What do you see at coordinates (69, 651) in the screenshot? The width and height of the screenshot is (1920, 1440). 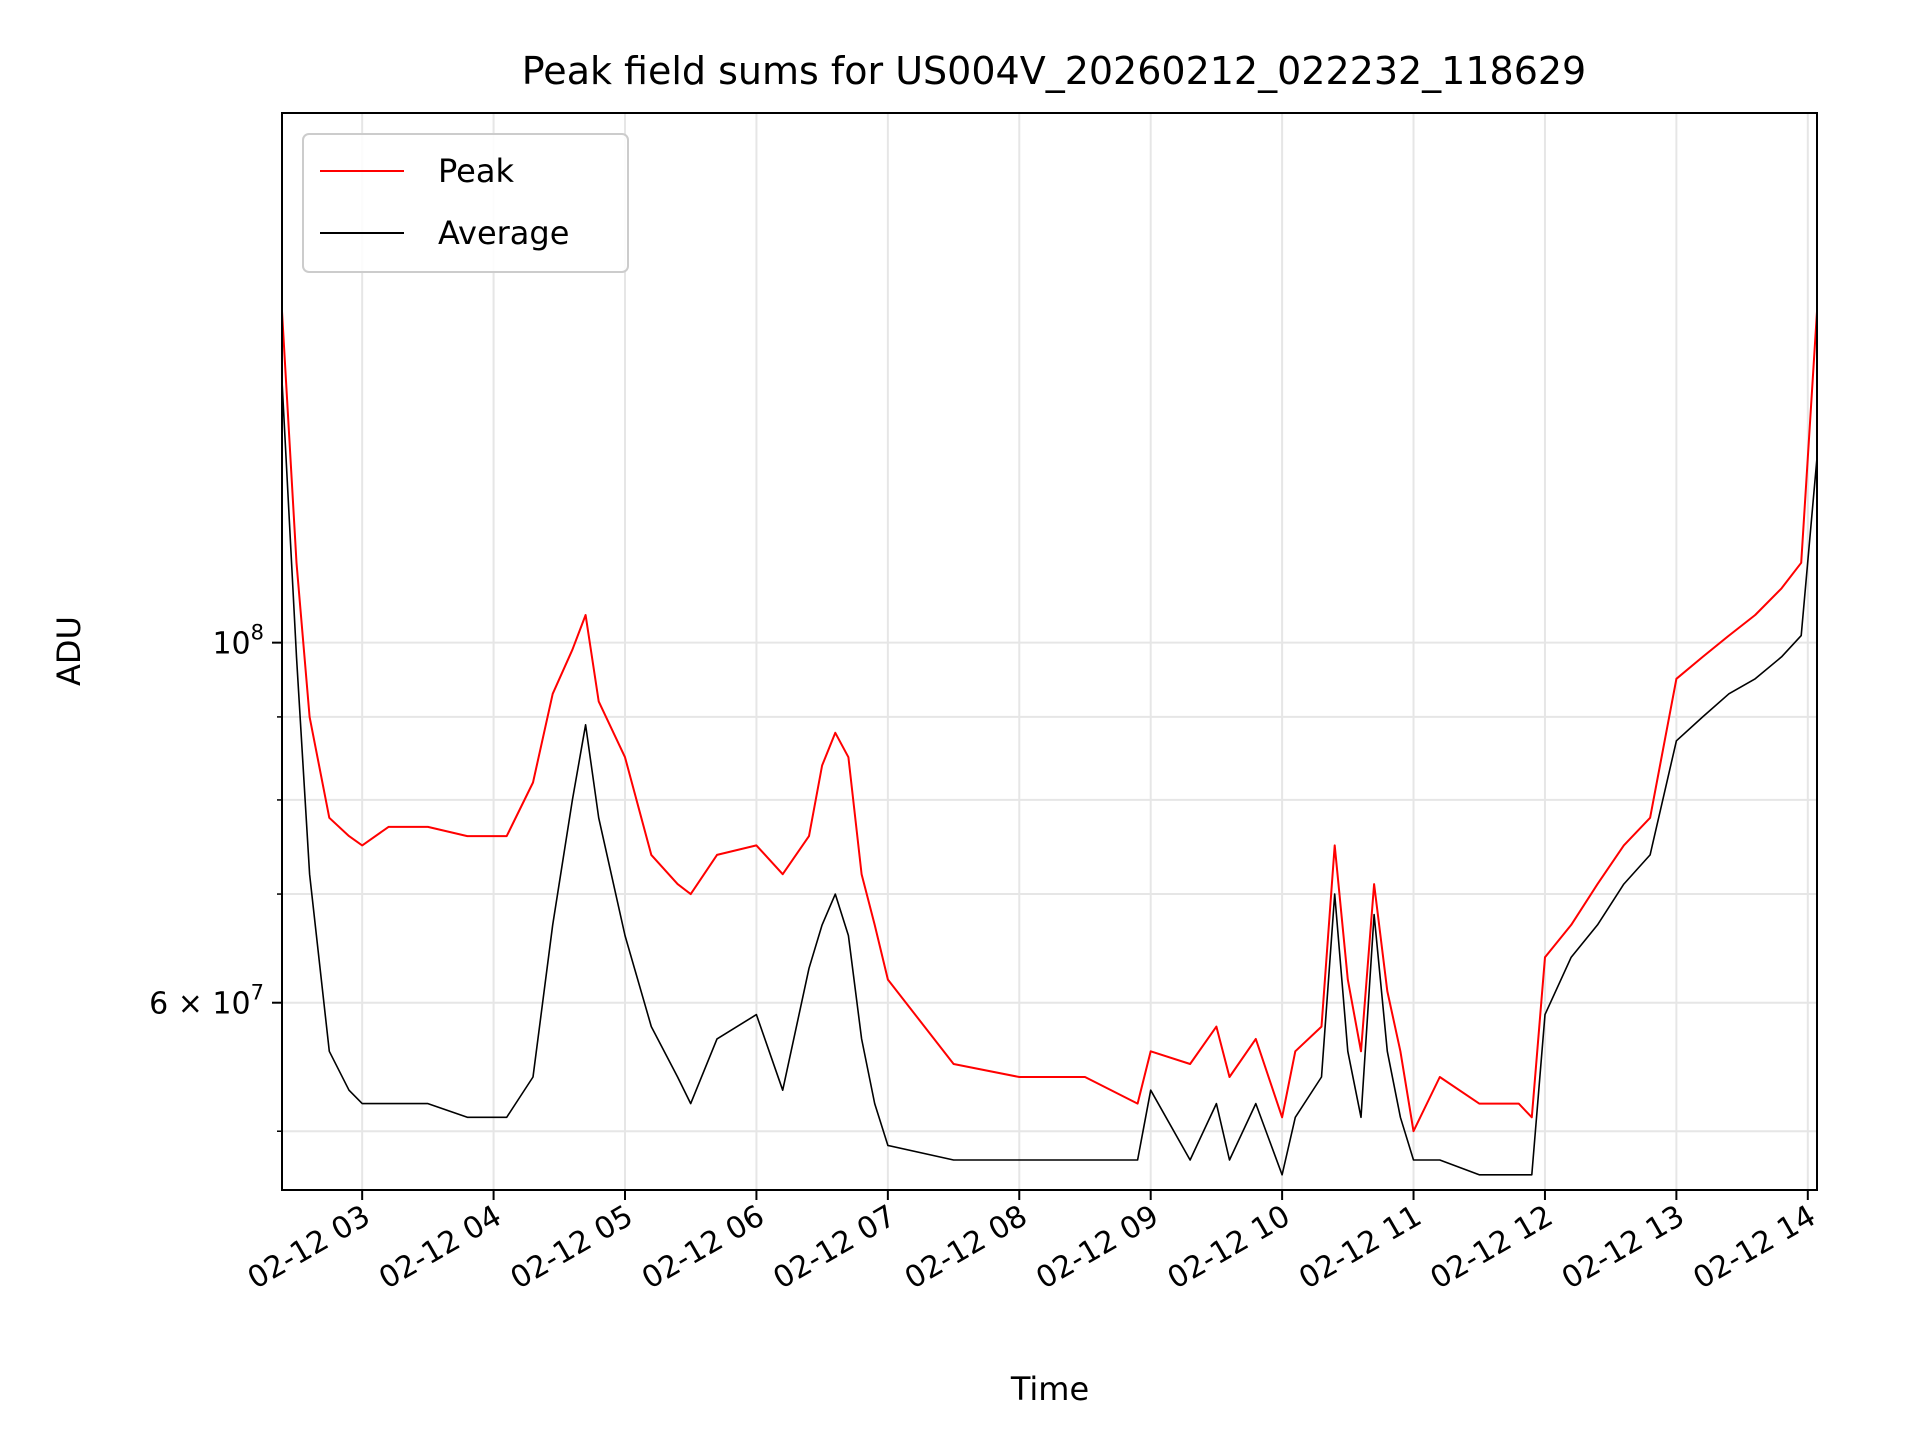 I see `y-axis-title: ADU` at bounding box center [69, 651].